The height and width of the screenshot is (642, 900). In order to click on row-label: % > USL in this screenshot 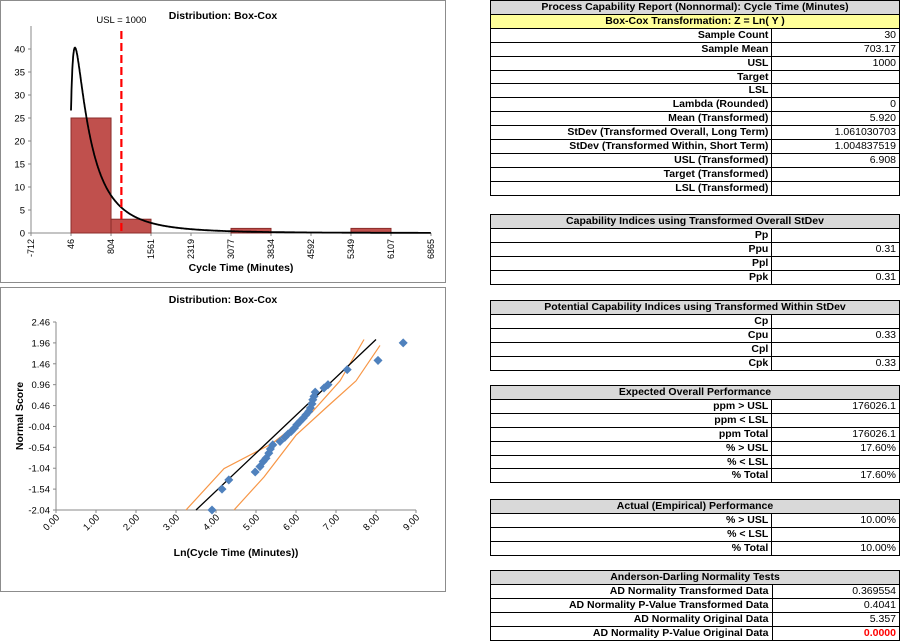, I will do `click(631, 448)`.